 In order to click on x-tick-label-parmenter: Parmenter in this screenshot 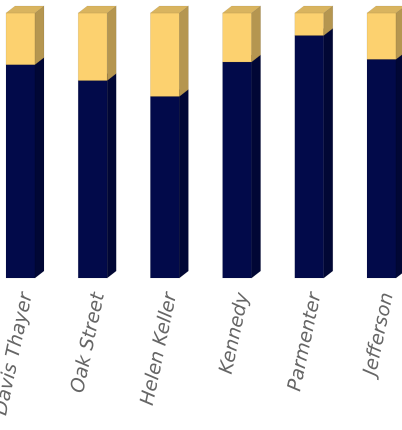, I will do `click(304, 341)`.